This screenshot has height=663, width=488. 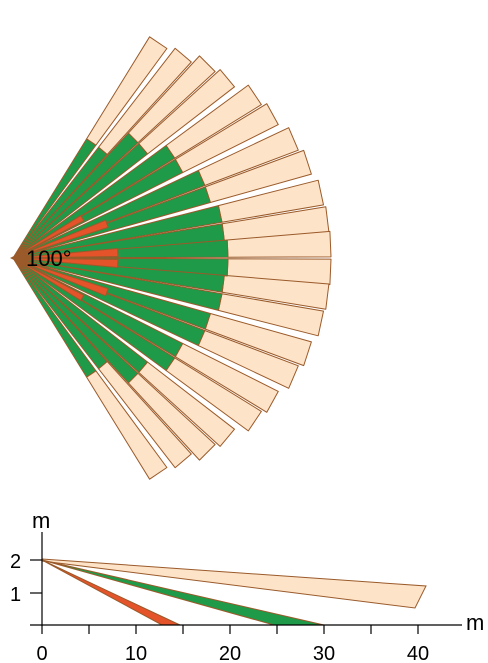 I want to click on y-tick-label-1: 1, so click(x=15, y=595).